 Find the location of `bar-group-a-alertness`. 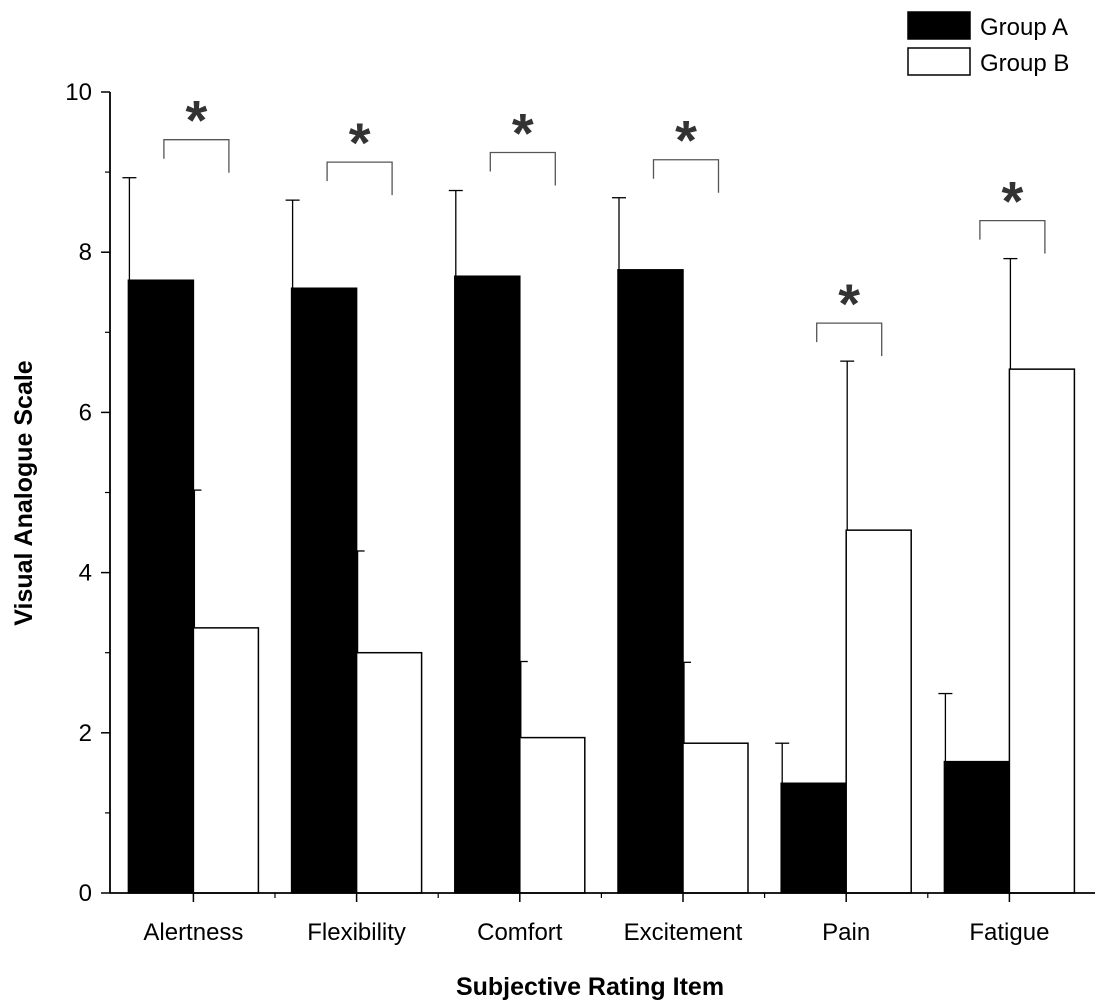

bar-group-a-alertness is located at coordinates (161, 586).